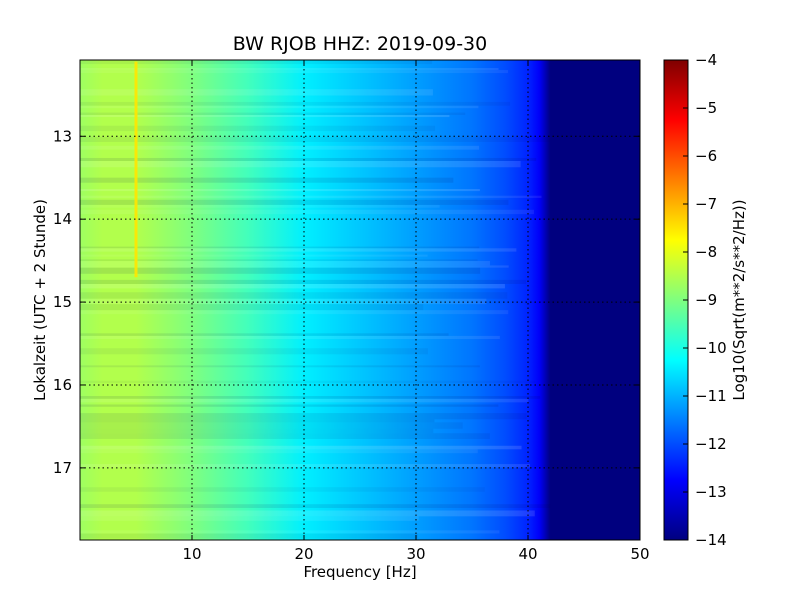  What do you see at coordinates (711, 492) in the screenshot?
I see `colorbar-tick-label: −13` at bounding box center [711, 492].